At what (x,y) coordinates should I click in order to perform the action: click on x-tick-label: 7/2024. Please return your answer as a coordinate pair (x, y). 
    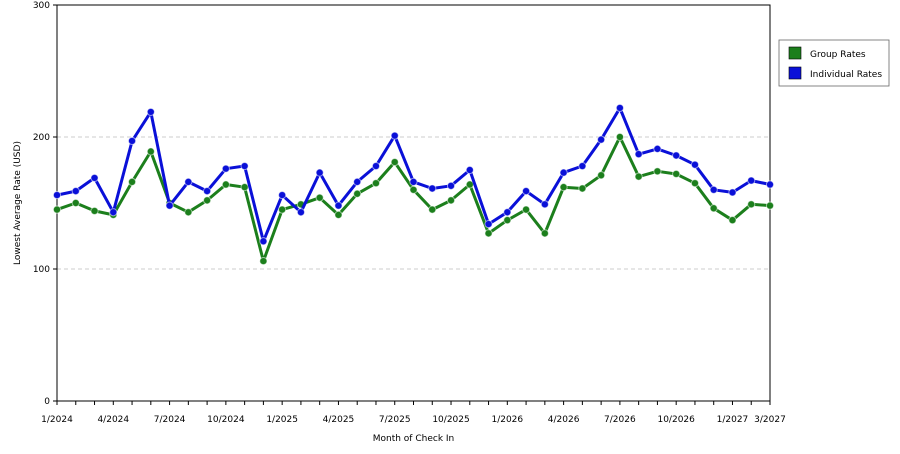
    Looking at the image, I should click on (170, 420).